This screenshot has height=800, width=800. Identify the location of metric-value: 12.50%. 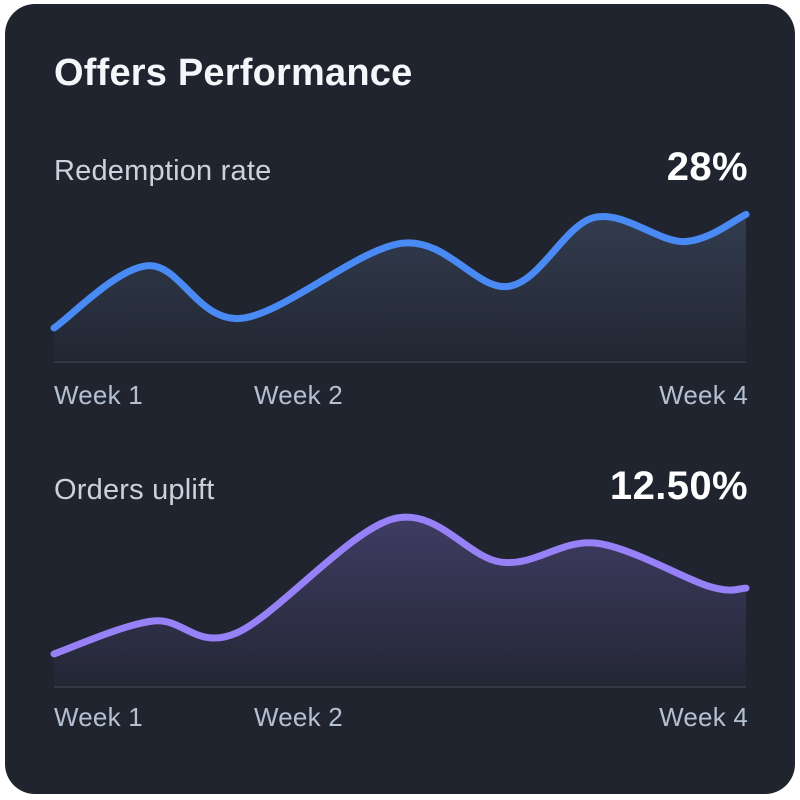
(678, 485).